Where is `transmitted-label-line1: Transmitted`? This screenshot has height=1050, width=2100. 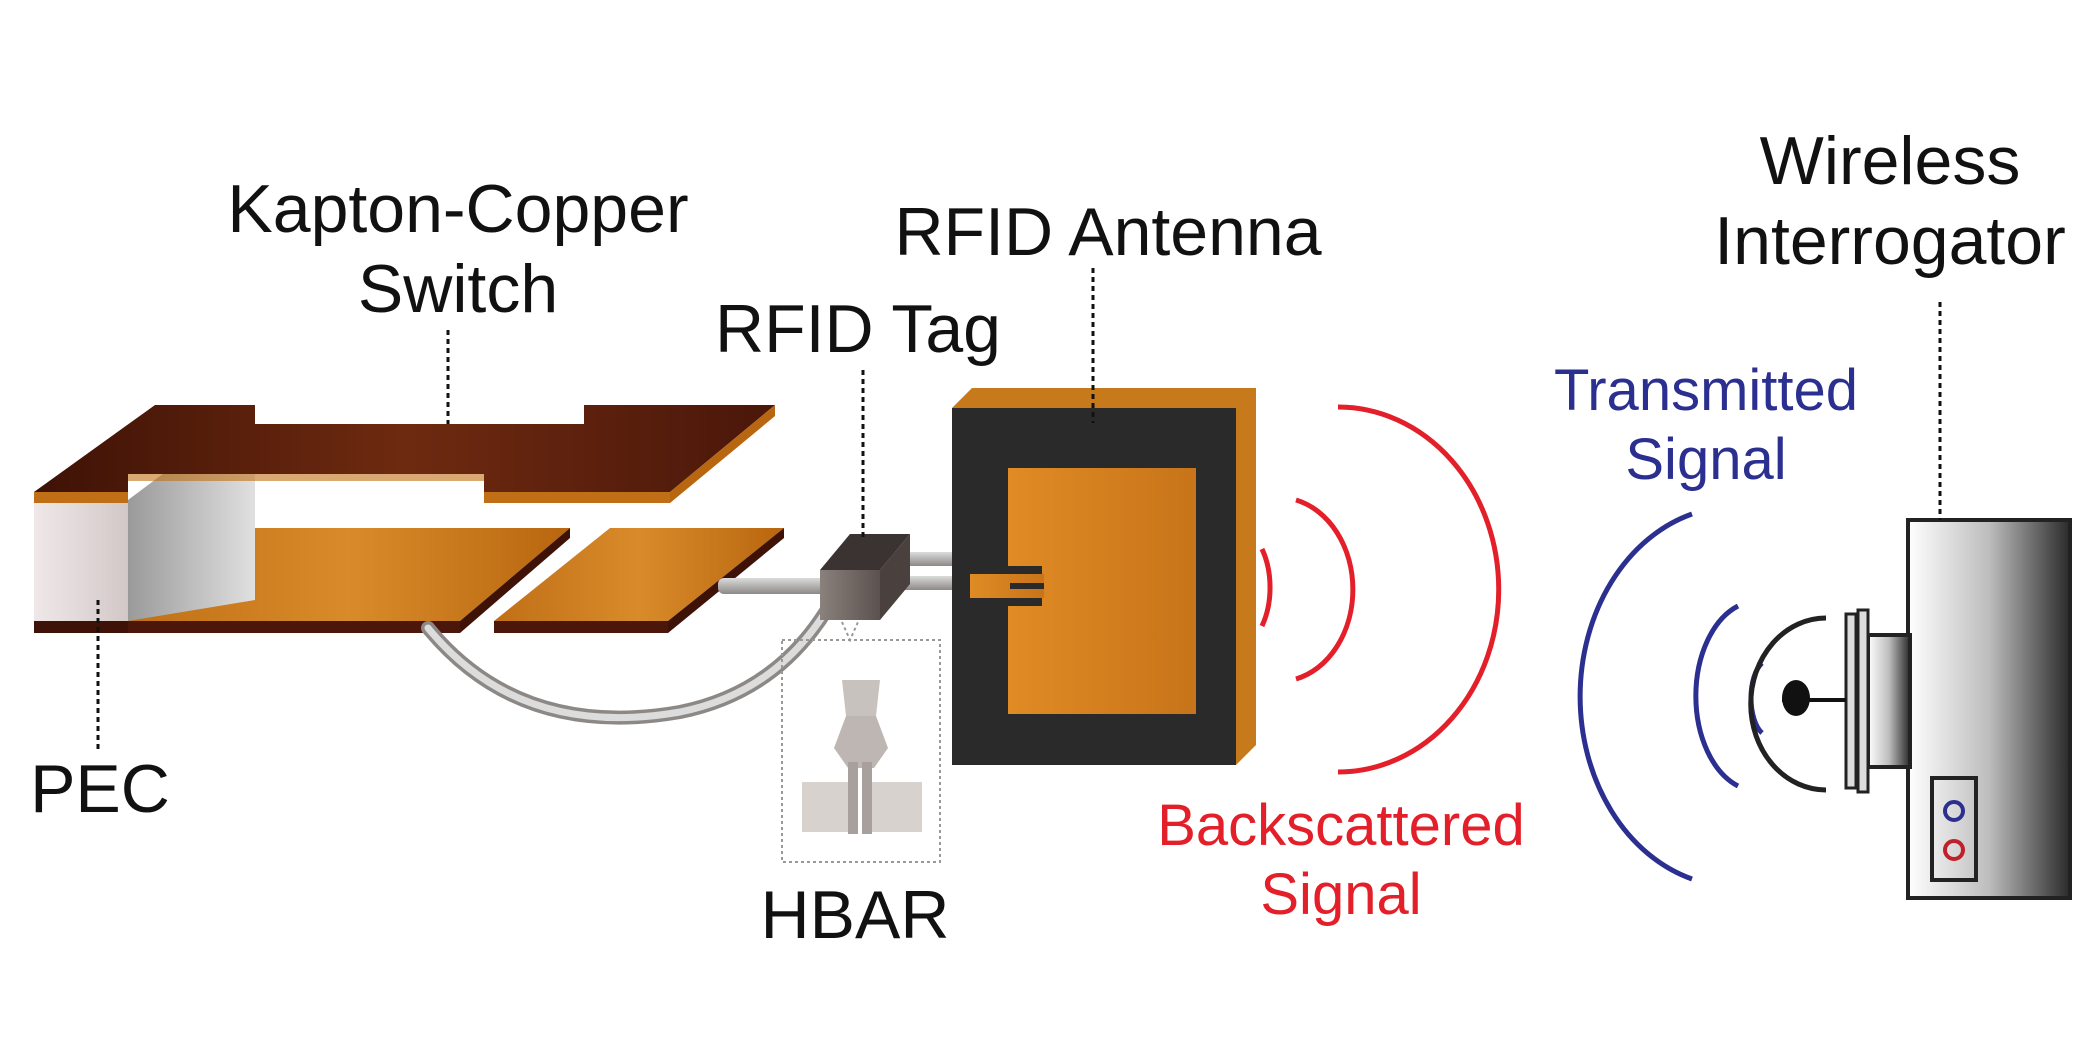 transmitted-label-line1: Transmitted is located at coordinates (1706, 390).